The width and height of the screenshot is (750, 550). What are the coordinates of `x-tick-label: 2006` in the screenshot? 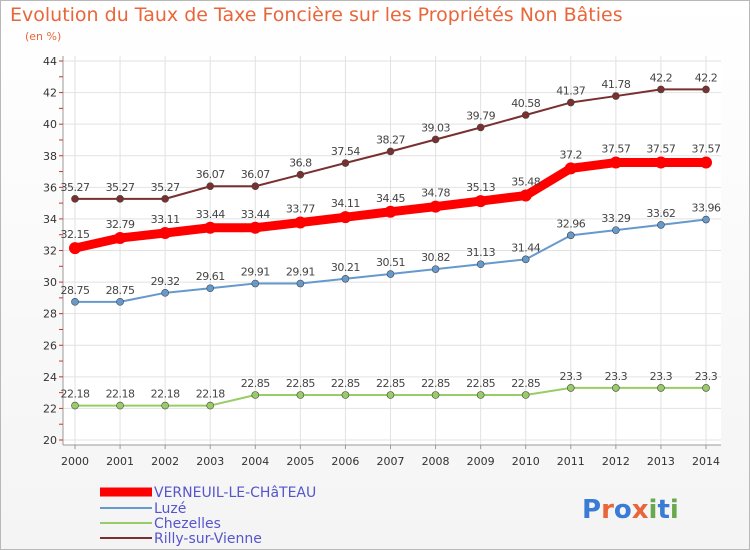 It's located at (345, 461).